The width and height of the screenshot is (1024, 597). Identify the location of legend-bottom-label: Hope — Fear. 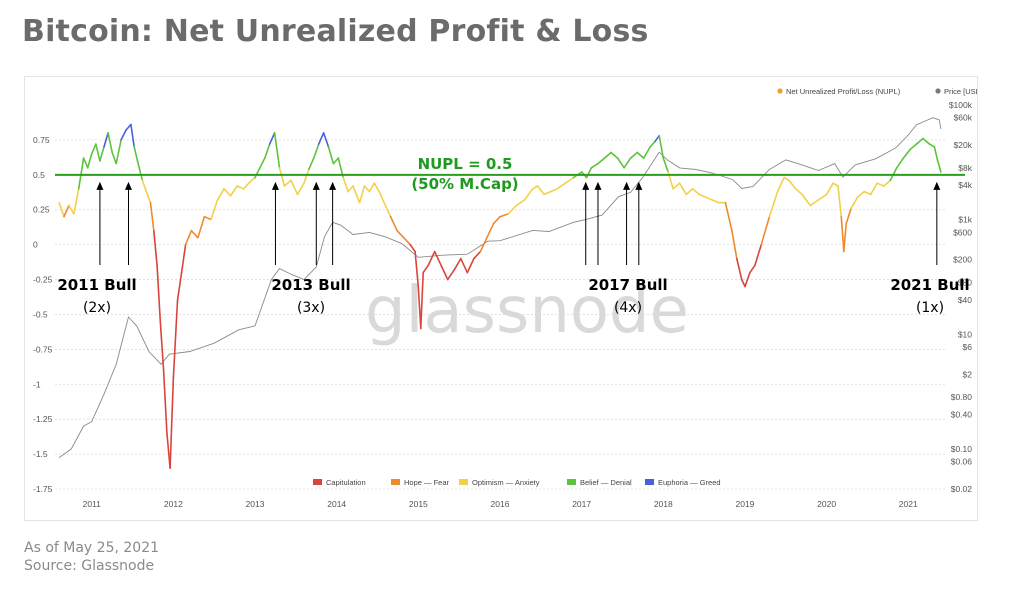
(427, 482).